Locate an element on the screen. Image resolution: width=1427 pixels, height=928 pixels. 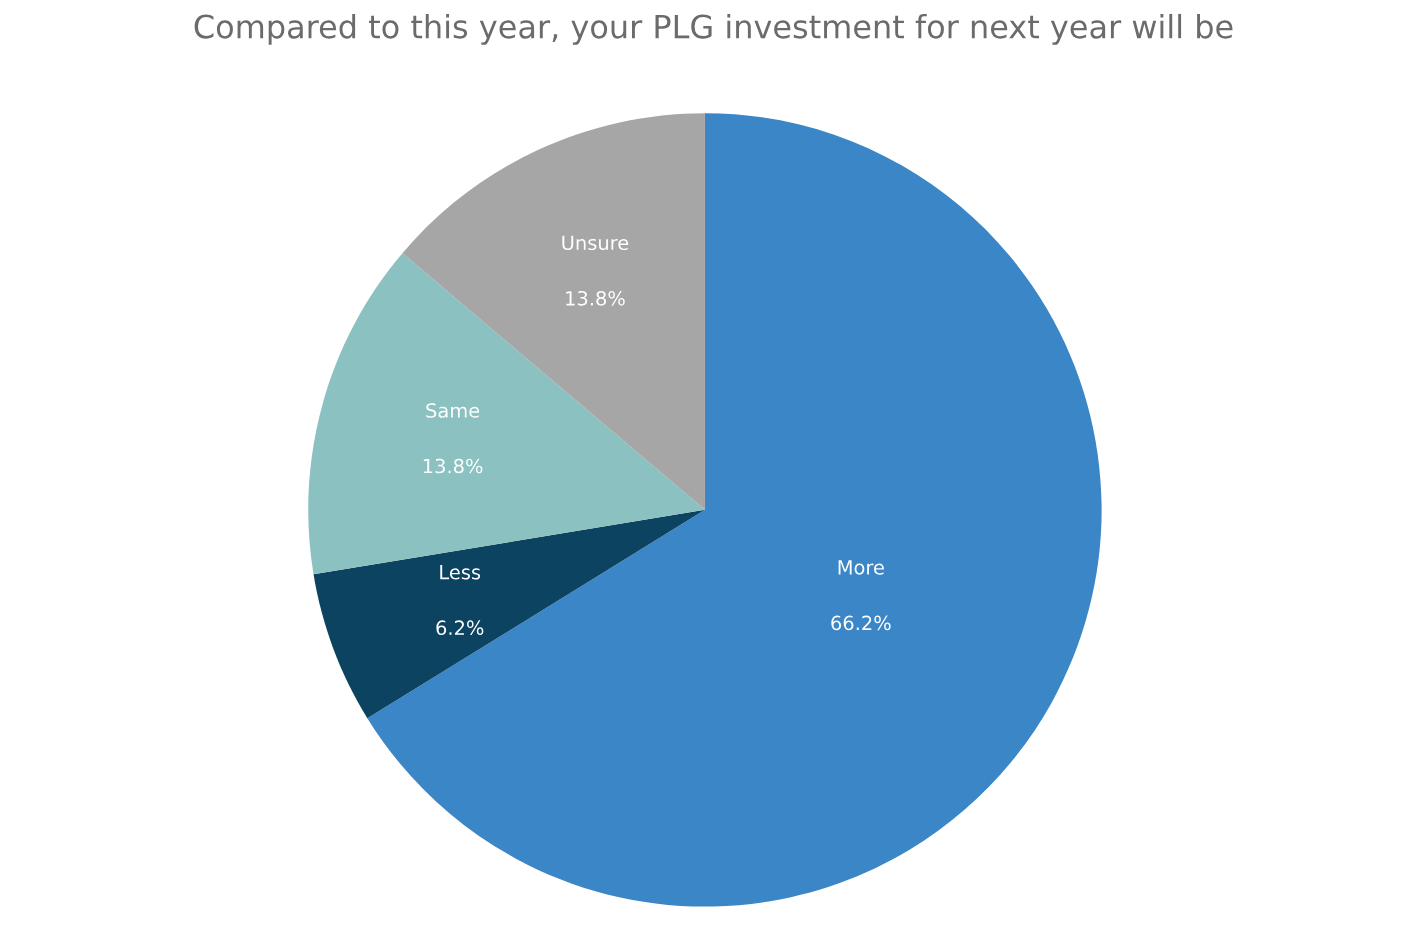
slice-label: Same is located at coordinates (453, 410).